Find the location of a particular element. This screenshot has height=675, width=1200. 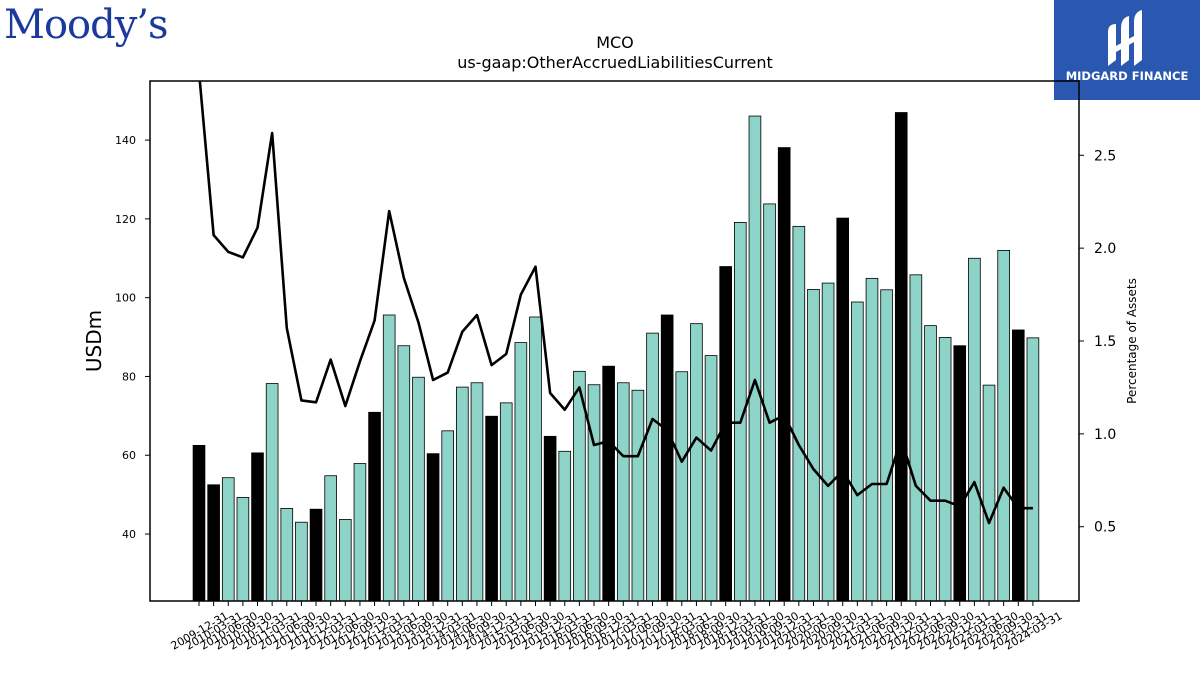

y-tick-label: 60 is located at coordinates (129, 455).